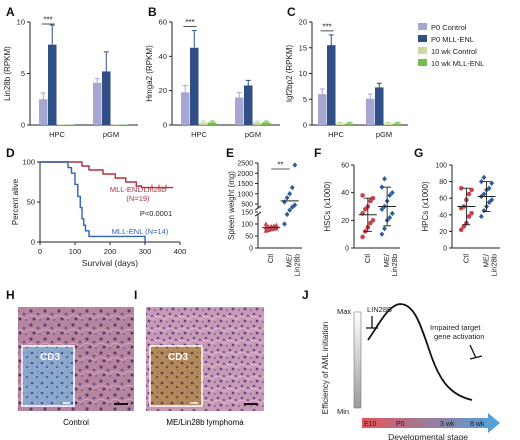 This screenshot has width=520, height=440. Describe the element at coordinates (75, 251) in the screenshot. I see `x-tick-label: 100` at that location.